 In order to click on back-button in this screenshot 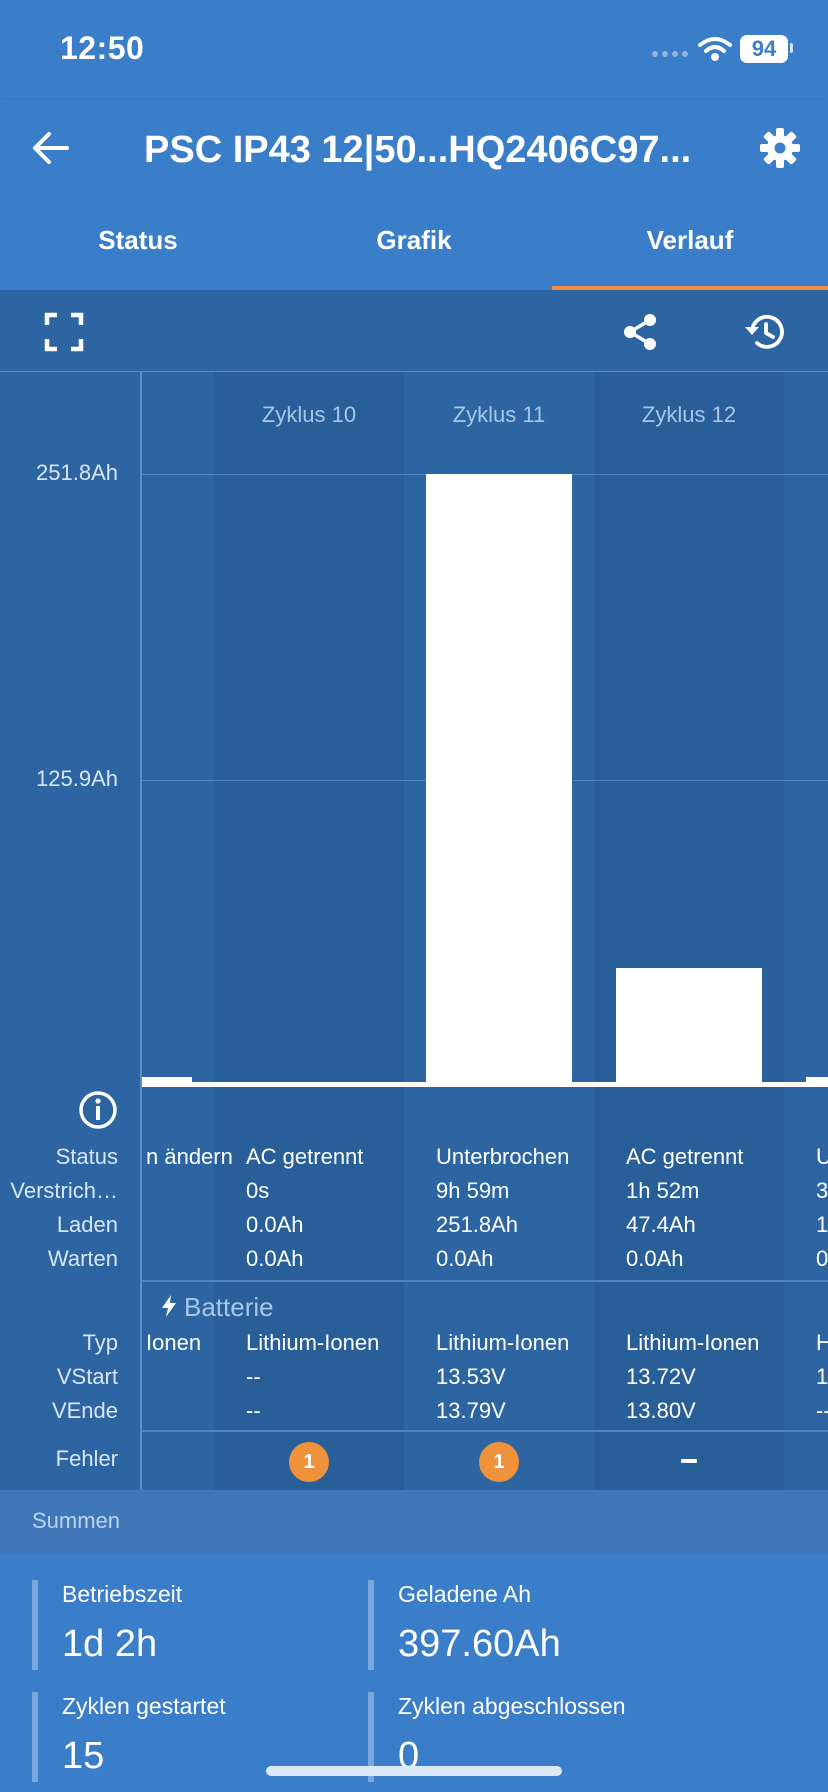, I will do `click(50, 148)`.